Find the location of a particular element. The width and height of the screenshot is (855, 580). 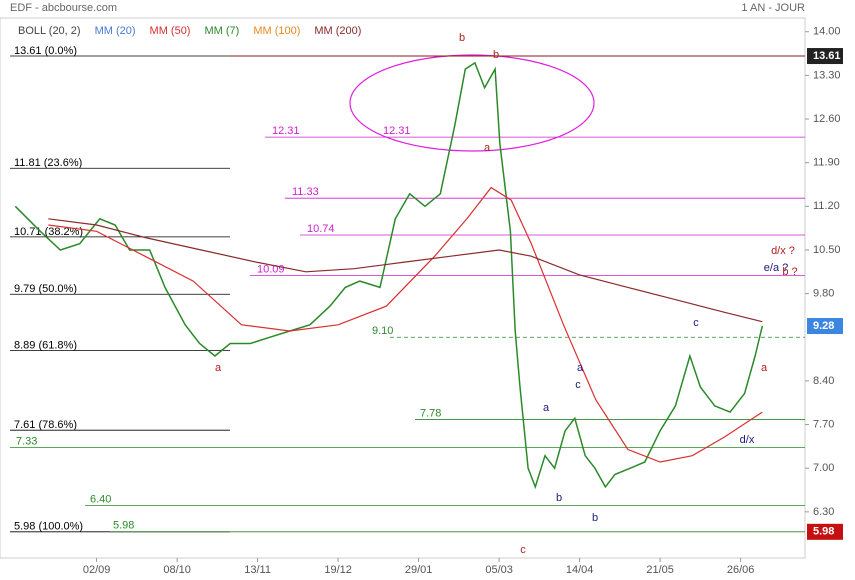

y-tick-label: 10.50 is located at coordinates (827, 250).